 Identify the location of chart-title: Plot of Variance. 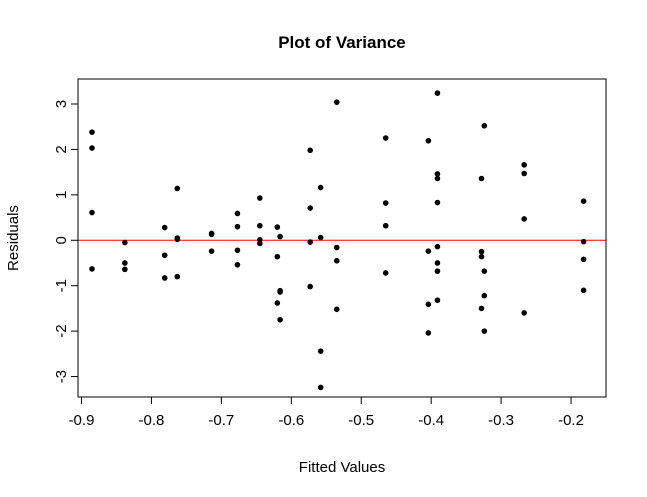
(342, 42).